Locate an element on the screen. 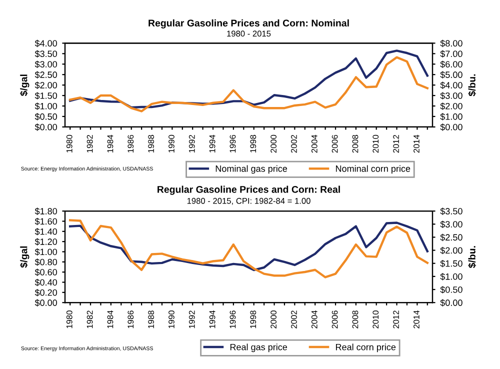  y2-tick-label: $2.50 is located at coordinates (451, 238).